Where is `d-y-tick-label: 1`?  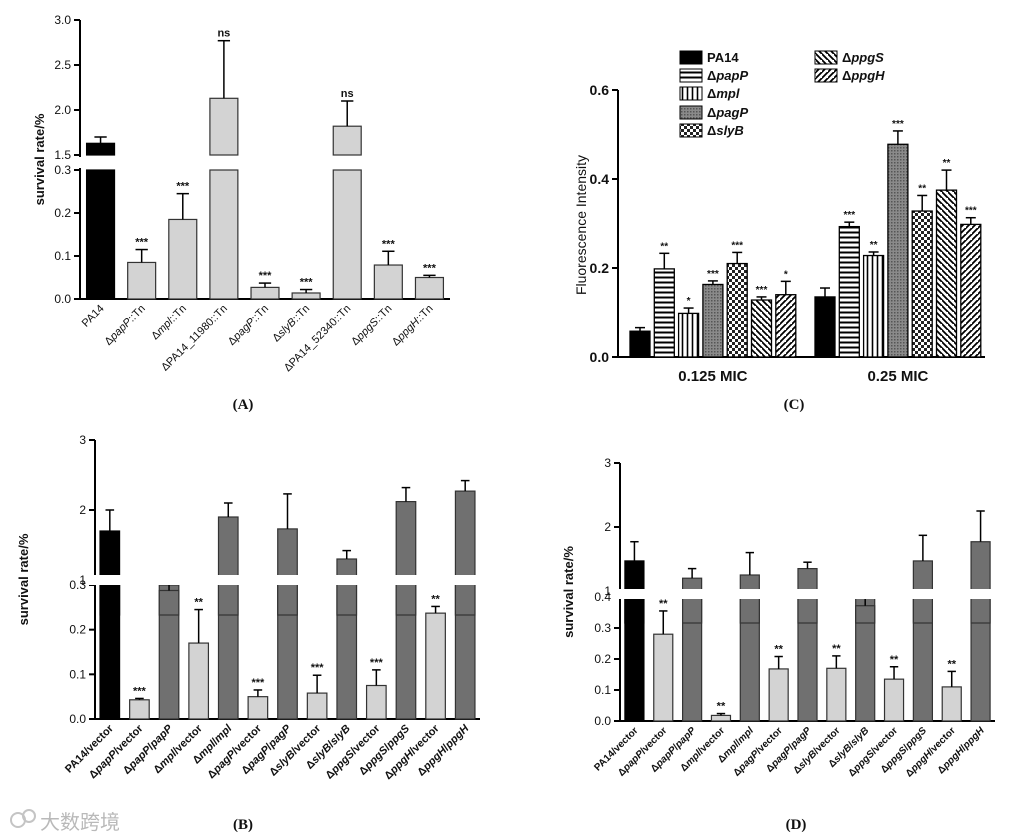 d-y-tick-label: 1 is located at coordinates (607, 591).